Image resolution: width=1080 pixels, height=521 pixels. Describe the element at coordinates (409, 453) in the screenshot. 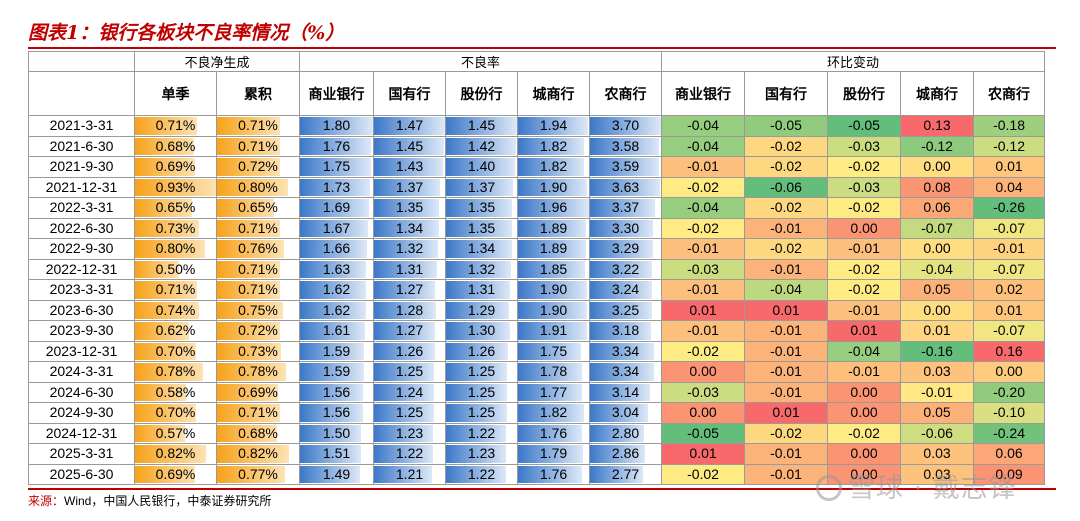

I see `npl-ratio-1-value: 1.22` at that location.